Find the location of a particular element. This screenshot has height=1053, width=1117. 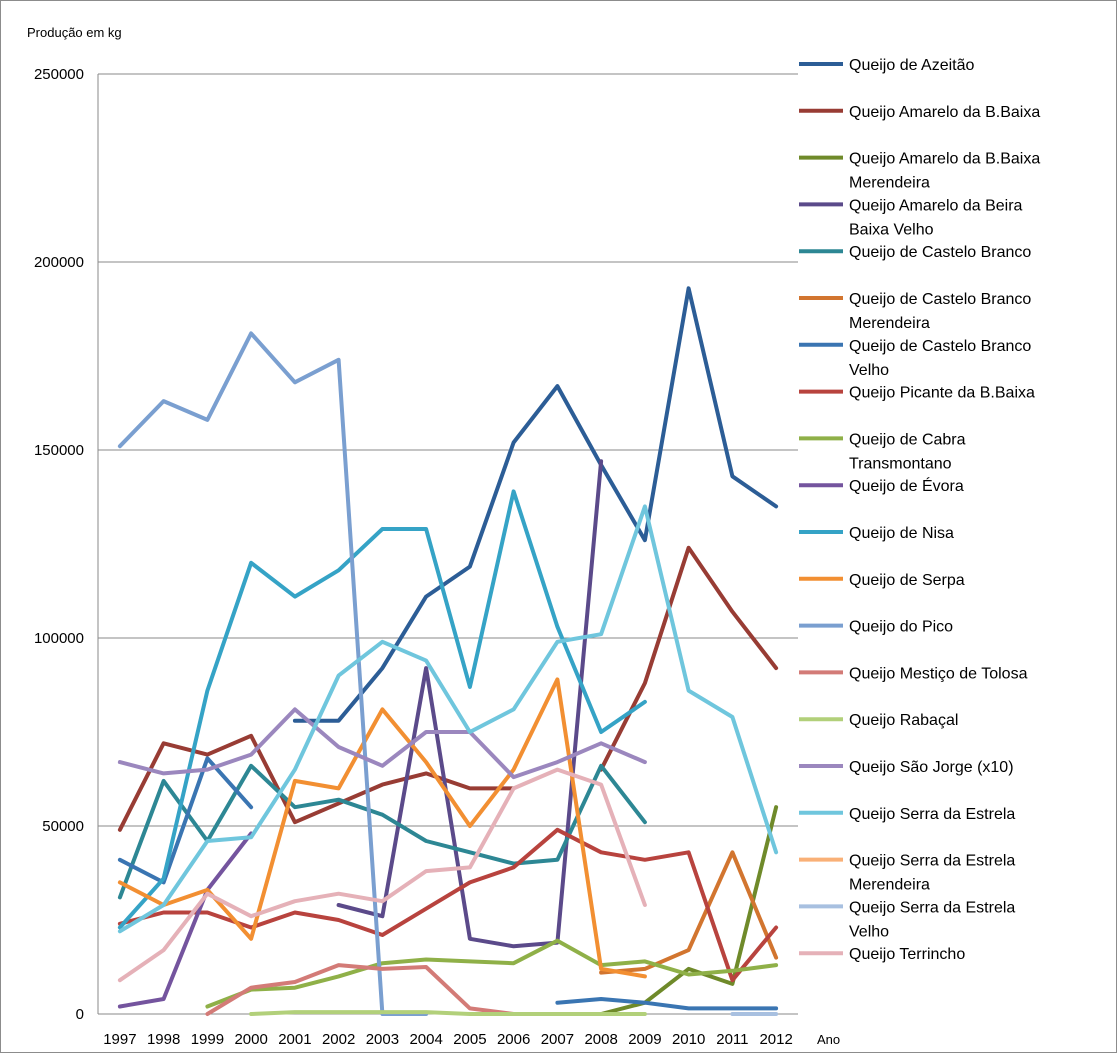

x-tick-label: 2001 is located at coordinates (294, 1039).